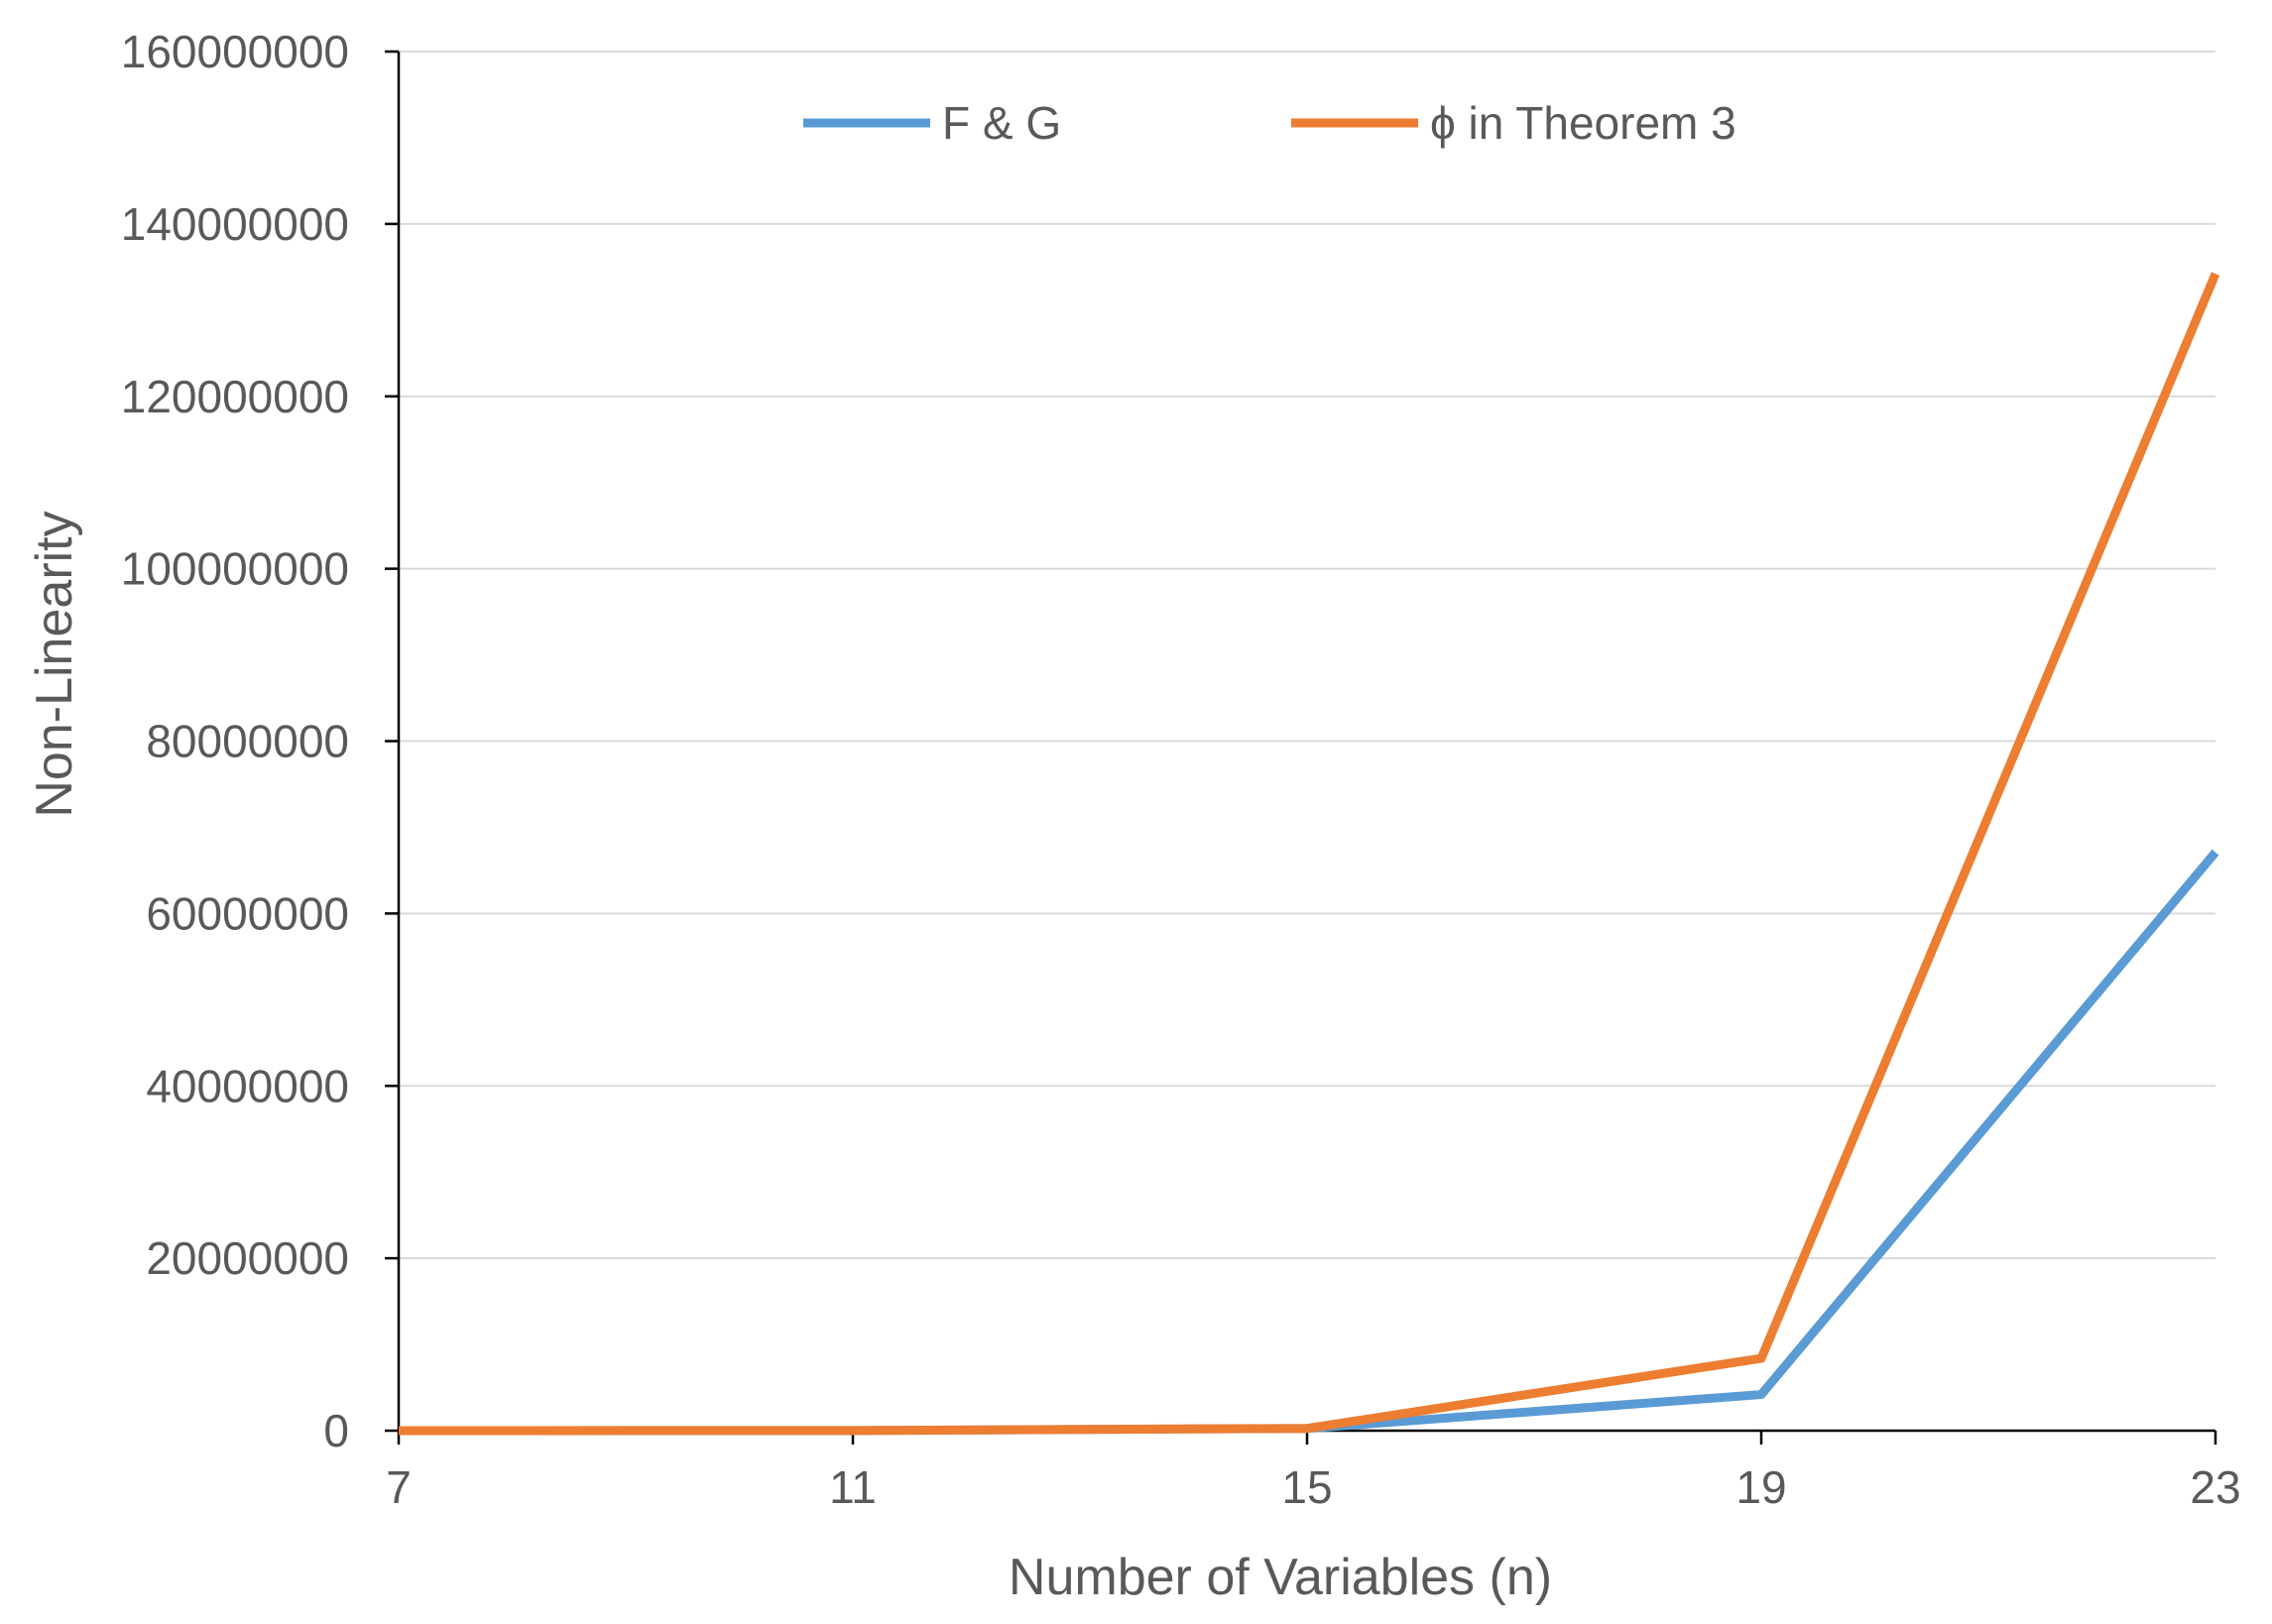  Describe the element at coordinates (235, 396) in the screenshot. I see `y-tick-label: 120000000` at that location.